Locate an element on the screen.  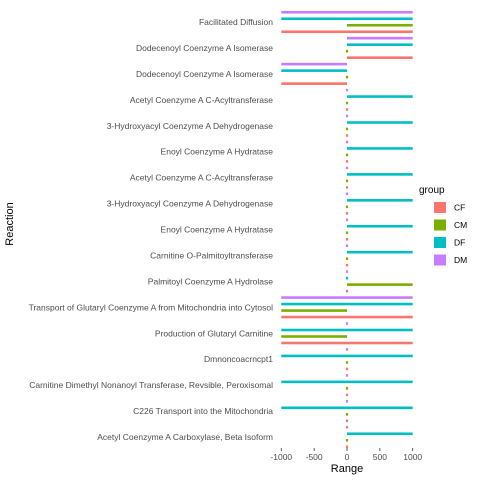
x-tick-label: 0 is located at coordinates (347, 457).